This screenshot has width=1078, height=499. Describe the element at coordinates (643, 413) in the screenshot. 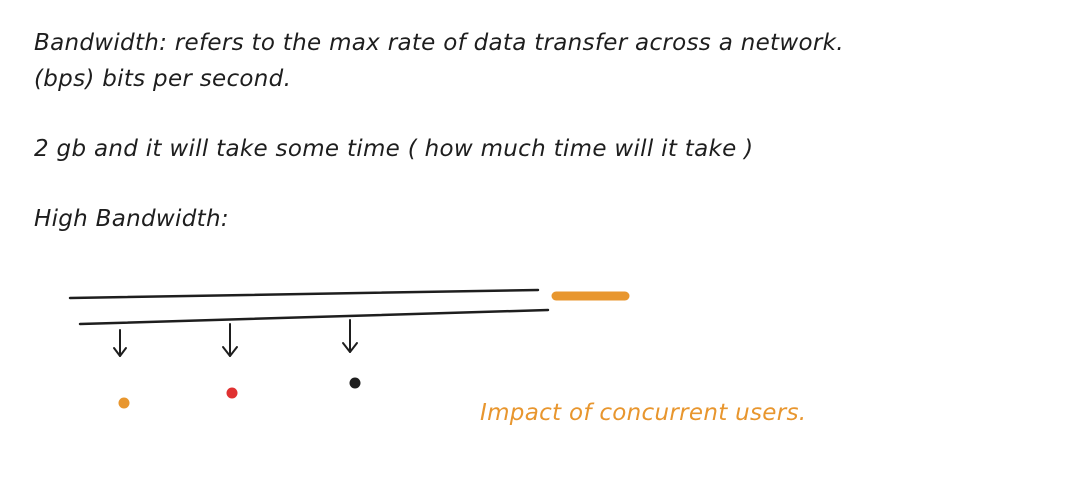

I see `impact-note-text: Impact of concurrent users.` at that location.